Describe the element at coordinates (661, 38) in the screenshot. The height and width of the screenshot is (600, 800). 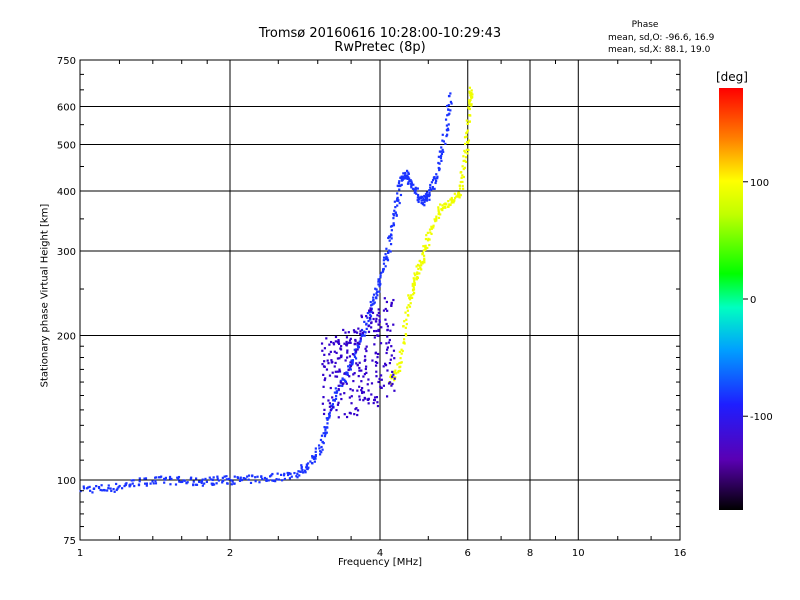
I see `phase-mean-sd-o: mean, sd,O: -96.6, 16.9` at that location.